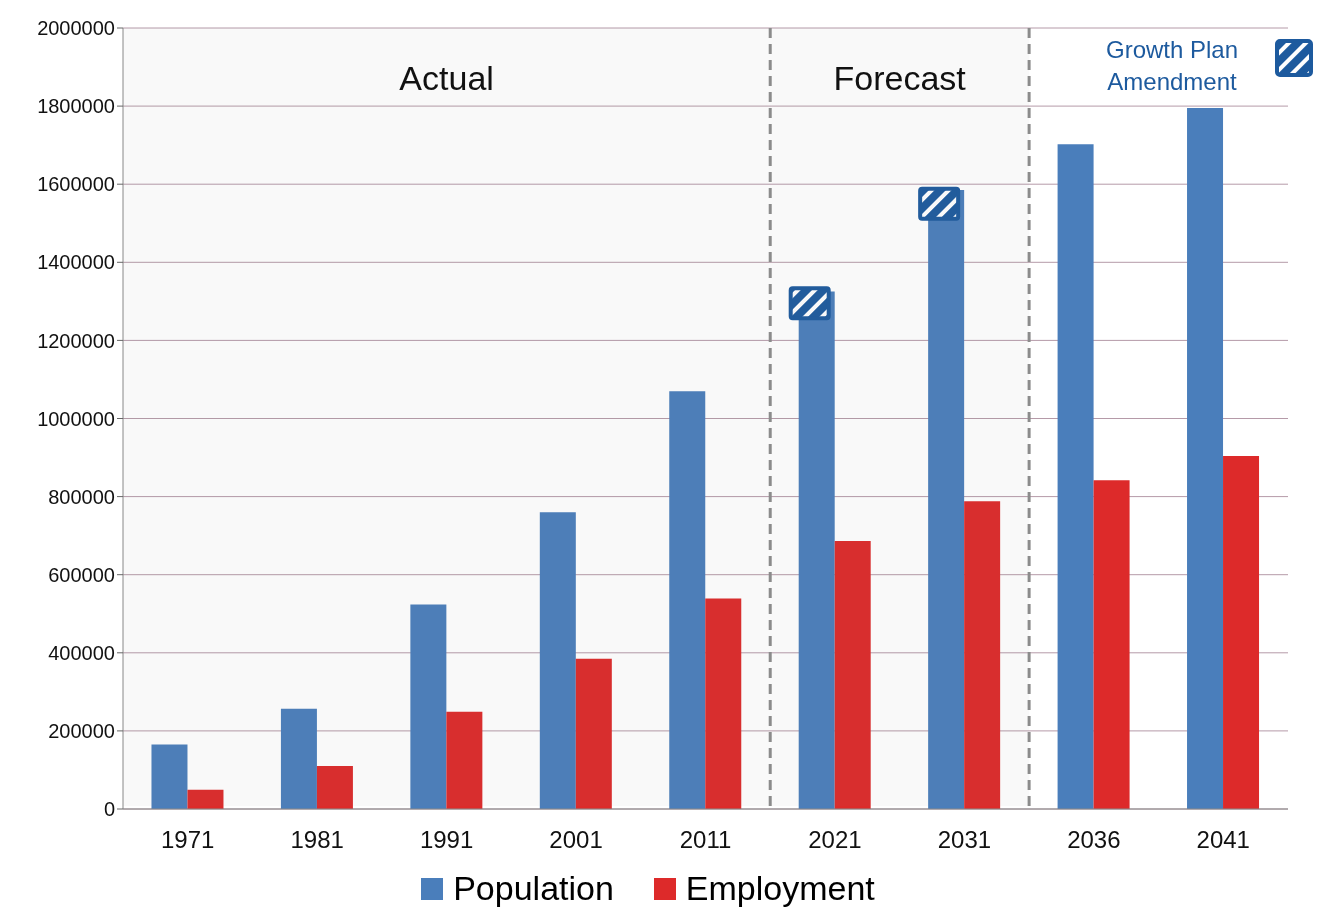 This screenshot has width=1327, height=919. What do you see at coordinates (76, 106) in the screenshot?
I see `y-tick-label: 1800000` at bounding box center [76, 106].